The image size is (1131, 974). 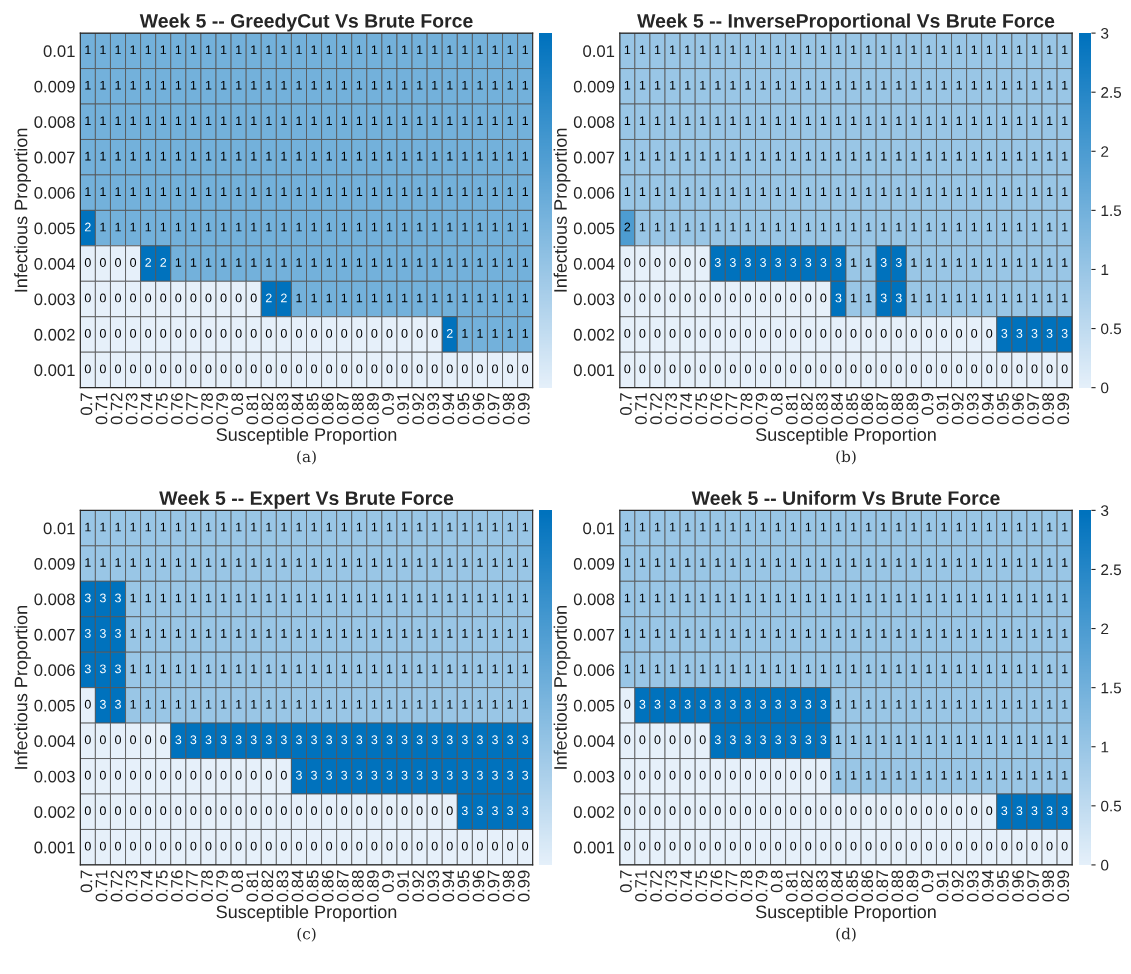 What do you see at coordinates (562, 687) in the screenshot?
I see `y-axis-title: Infectious Proportion` at bounding box center [562, 687].